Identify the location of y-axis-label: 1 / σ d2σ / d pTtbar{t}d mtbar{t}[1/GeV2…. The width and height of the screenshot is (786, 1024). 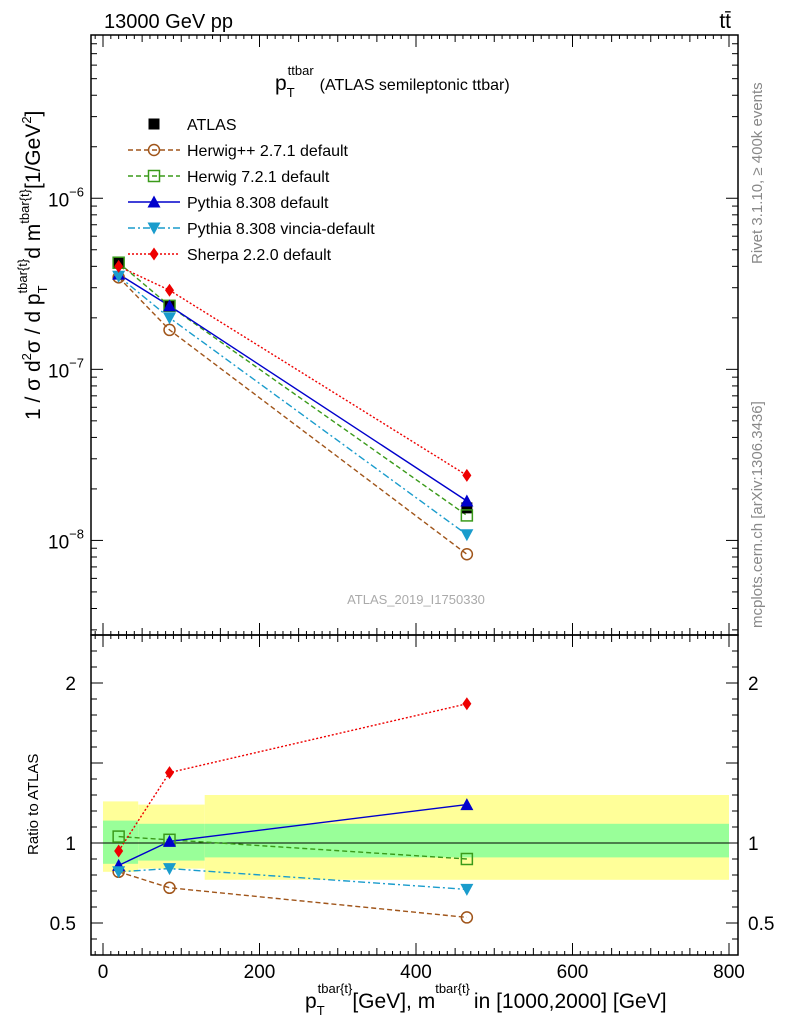
(32, 265).